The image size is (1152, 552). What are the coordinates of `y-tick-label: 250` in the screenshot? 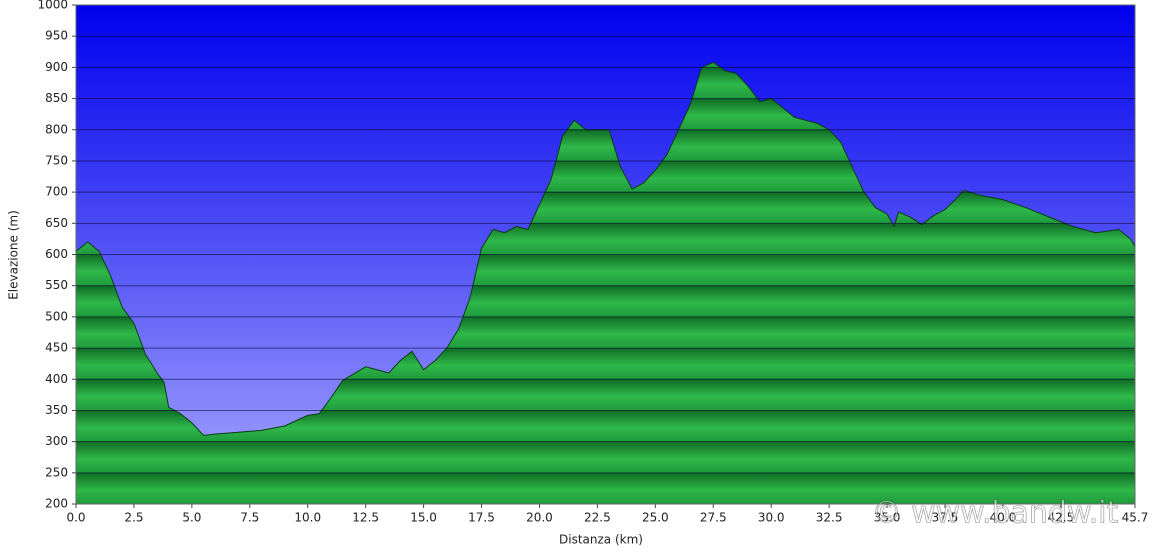 It's located at (56, 472).